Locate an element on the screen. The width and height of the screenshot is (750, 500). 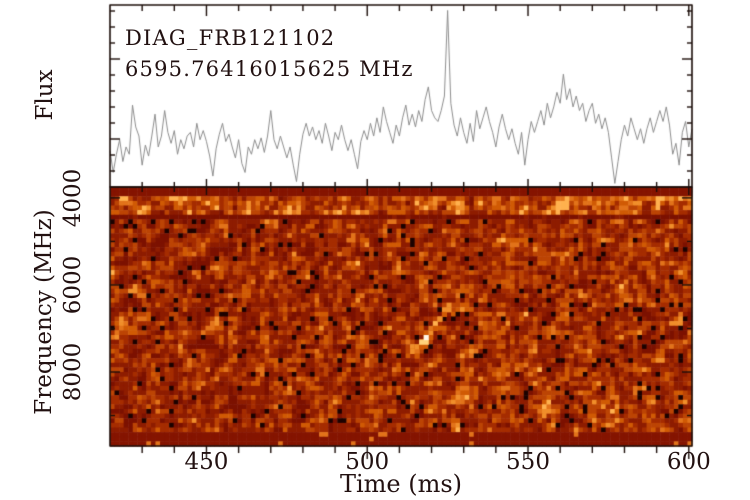
frequency-tick-label: 8000 is located at coordinates (73, 372).